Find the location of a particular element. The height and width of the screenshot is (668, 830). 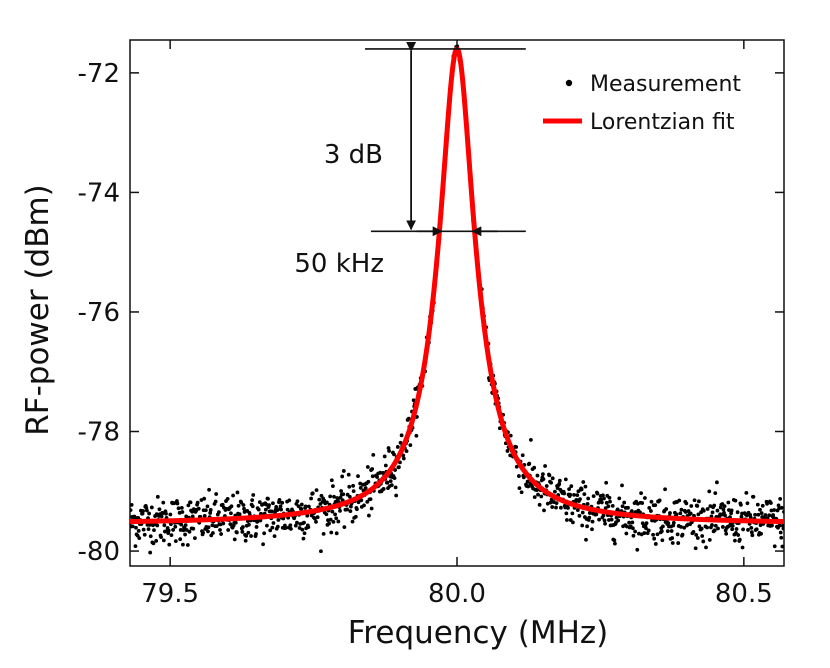

legend-marker-measurement is located at coordinates (569, 83).